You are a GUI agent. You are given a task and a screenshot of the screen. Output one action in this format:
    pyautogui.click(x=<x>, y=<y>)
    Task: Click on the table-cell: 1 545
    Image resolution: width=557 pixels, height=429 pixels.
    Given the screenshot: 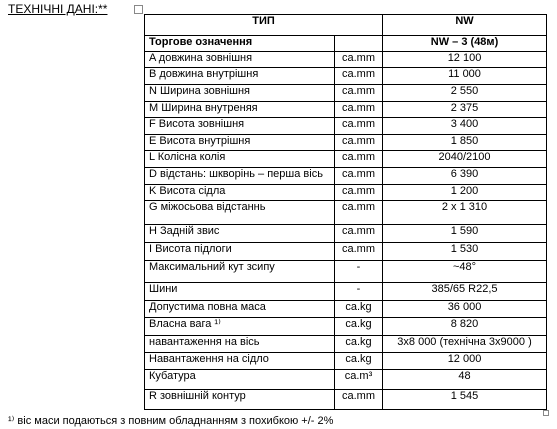 What is the action you would take?
    pyautogui.click(x=465, y=399)
    